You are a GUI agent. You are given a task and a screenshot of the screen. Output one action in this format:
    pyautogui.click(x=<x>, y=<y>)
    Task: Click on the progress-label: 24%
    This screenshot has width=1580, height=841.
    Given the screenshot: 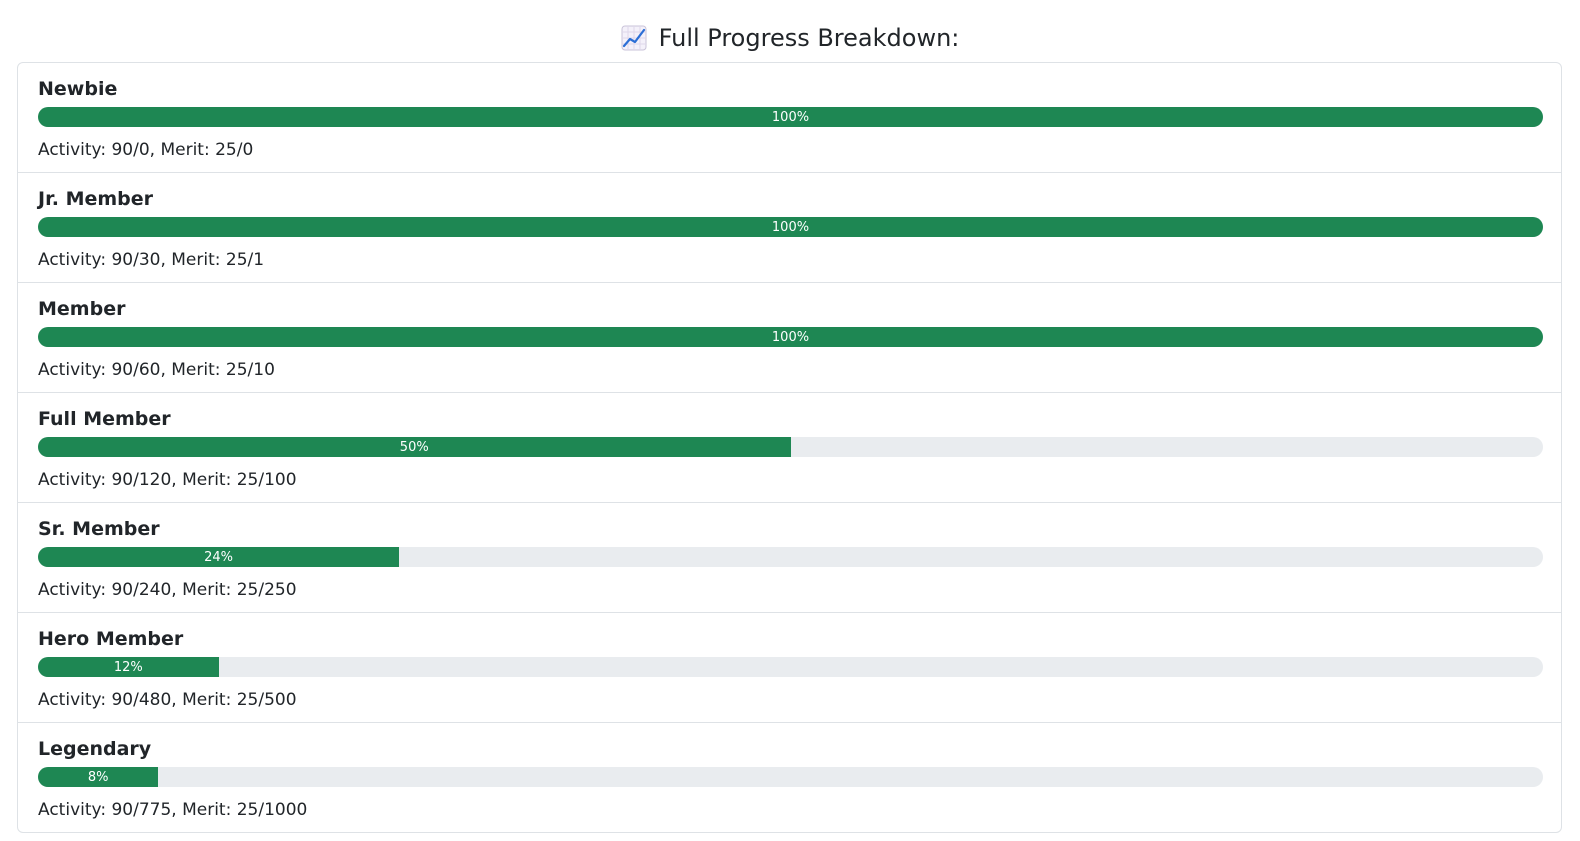 What is the action you would take?
    pyautogui.click(x=219, y=557)
    